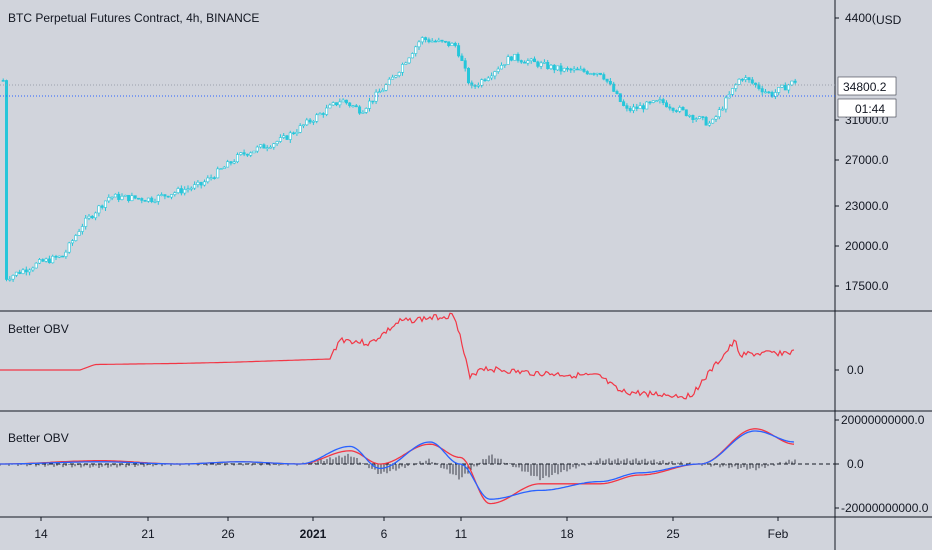 The height and width of the screenshot is (550, 932). Describe the element at coordinates (867, 286) in the screenshot. I see `price-tick-label: 17500.0` at that location.